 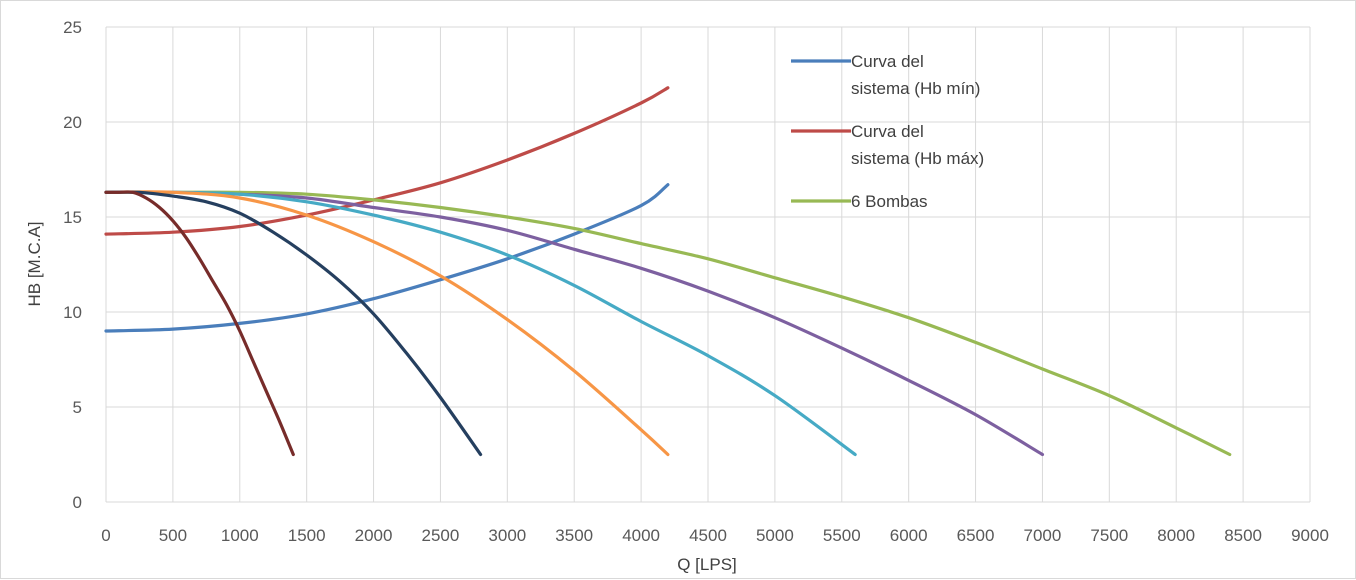 I want to click on legend-entry: 6 Bombas, so click(x=859, y=201).